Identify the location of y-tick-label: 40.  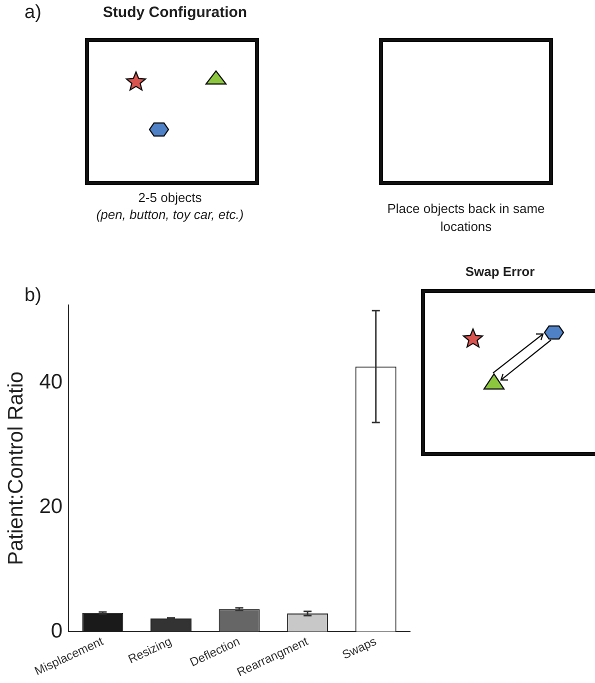
(51, 382).